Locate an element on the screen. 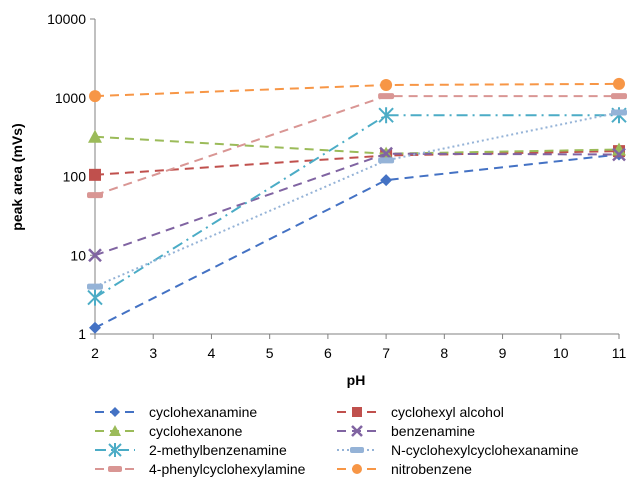  legend-label: cyclohexanone is located at coordinates (196, 431).